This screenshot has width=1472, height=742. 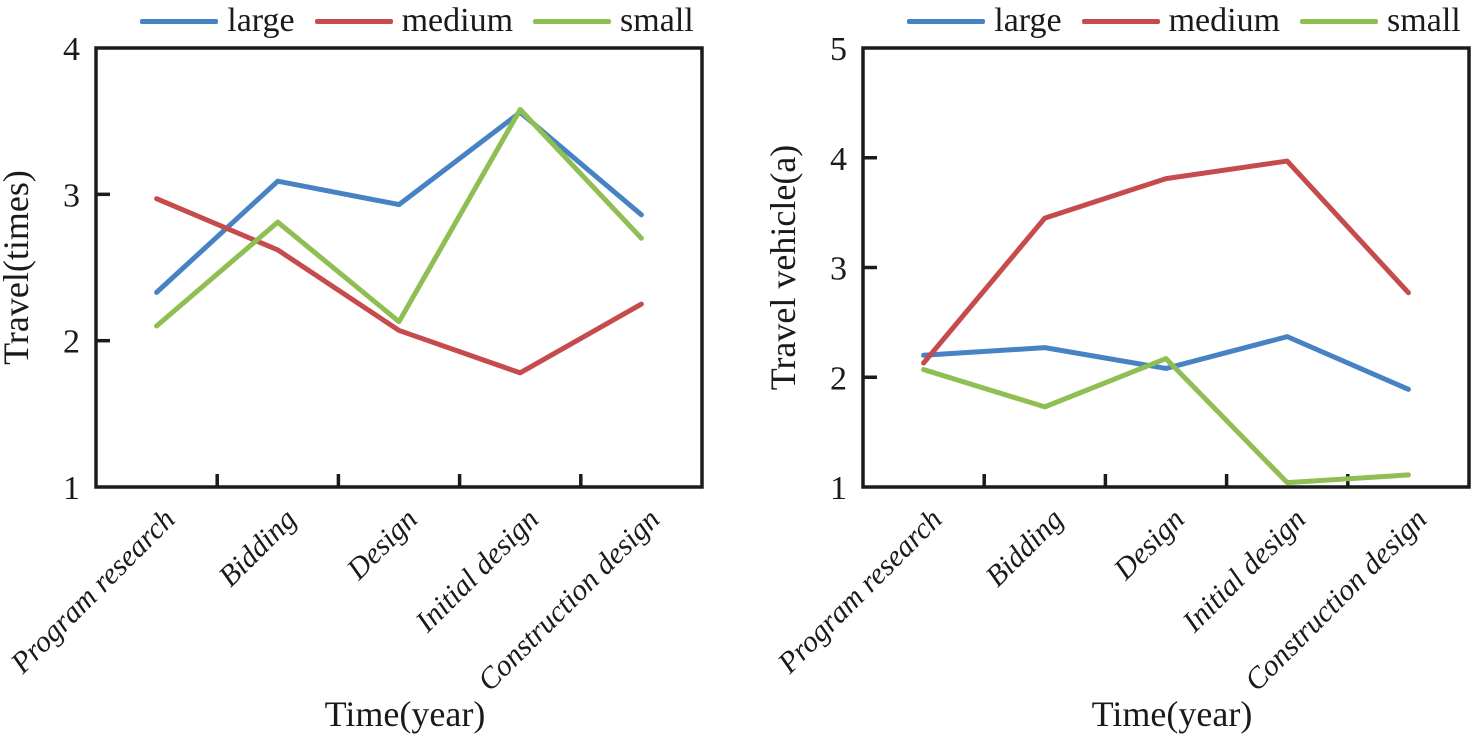 I want to click on y-axis-title: Travel vehicle(a), so click(x=783, y=268).